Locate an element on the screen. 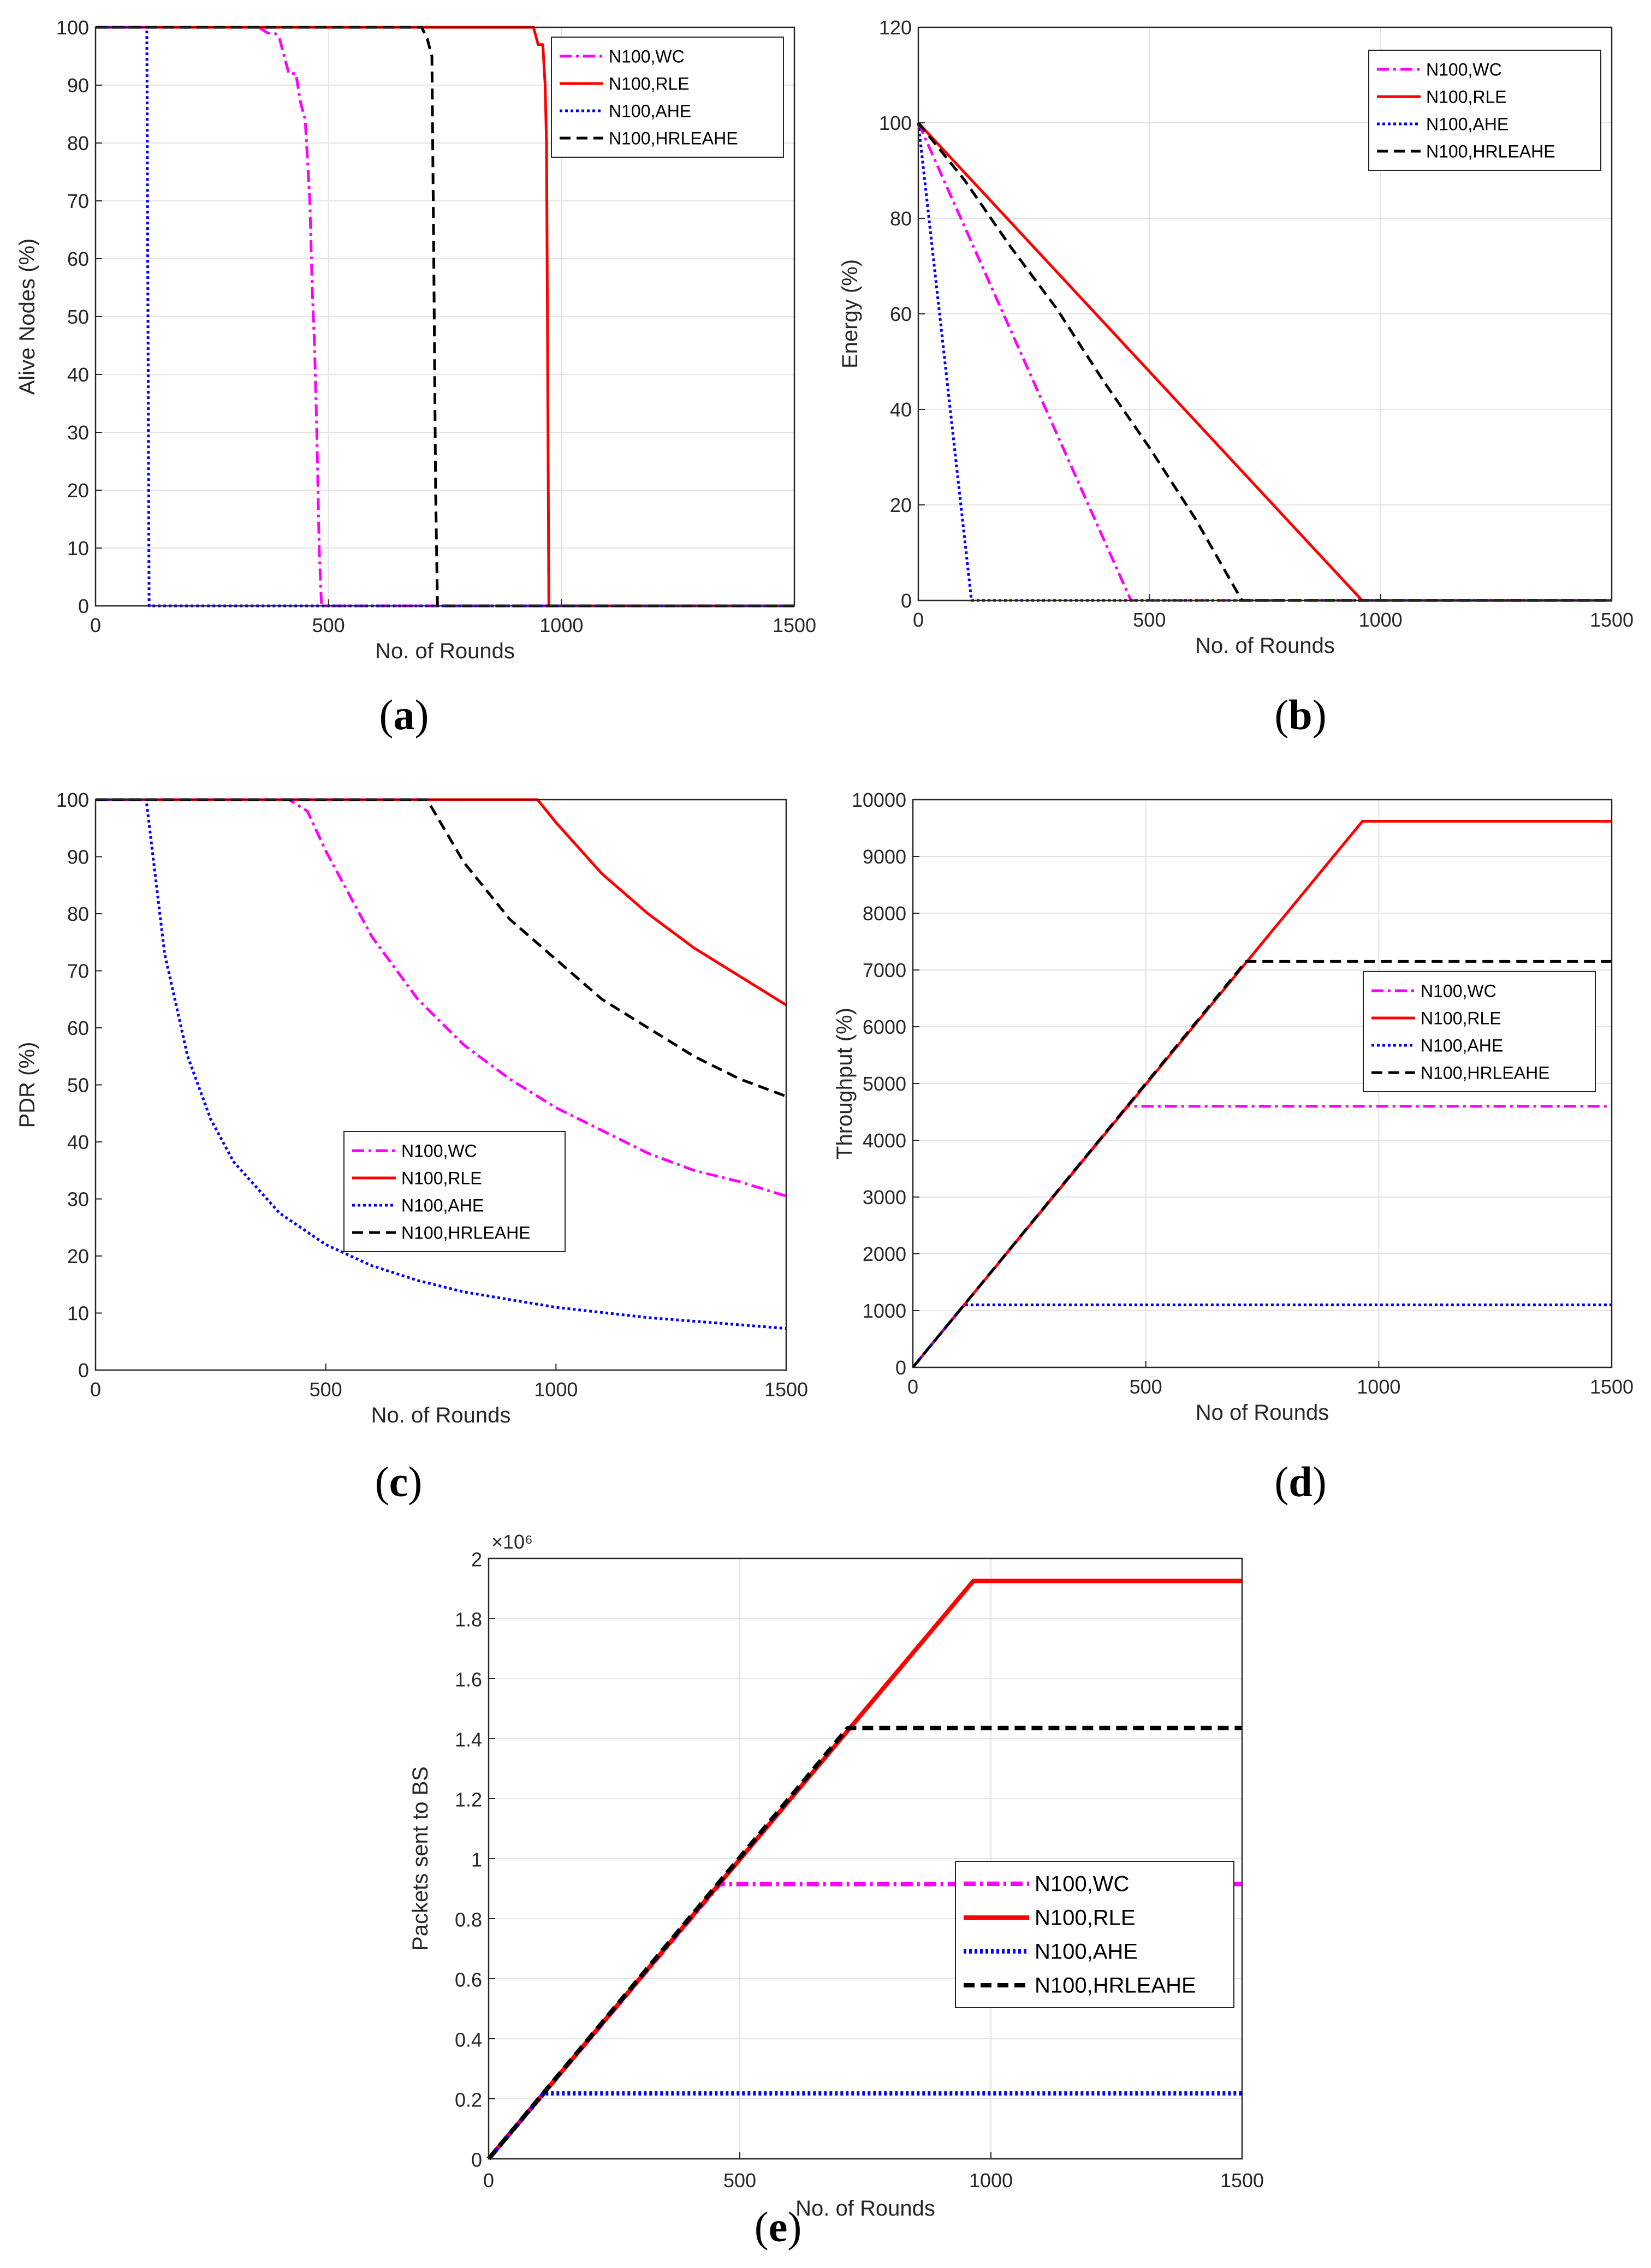 The height and width of the screenshot is (2268, 1651). y-tick-label: 7000 is located at coordinates (884, 970).